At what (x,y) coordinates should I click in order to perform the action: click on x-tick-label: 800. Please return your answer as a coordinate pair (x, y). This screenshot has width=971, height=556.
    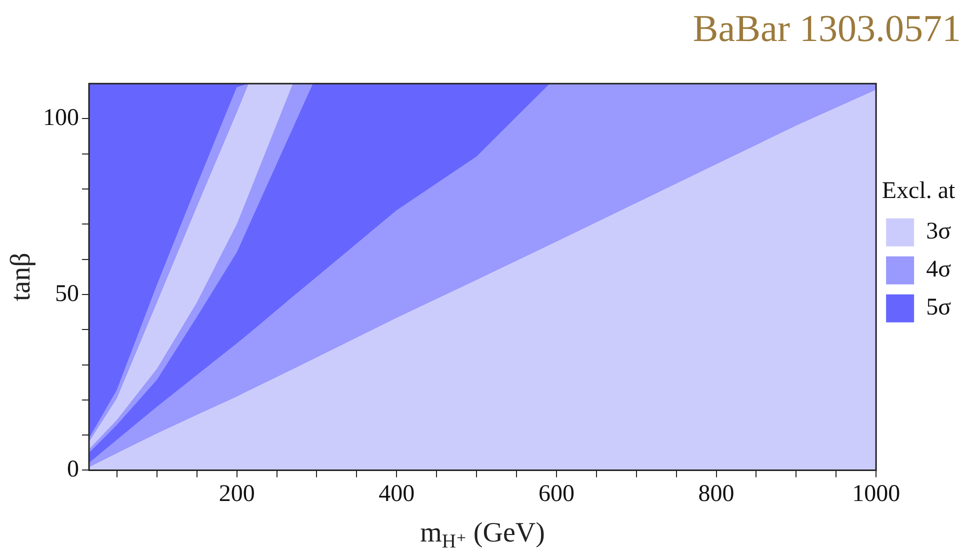
    Looking at the image, I should click on (716, 493).